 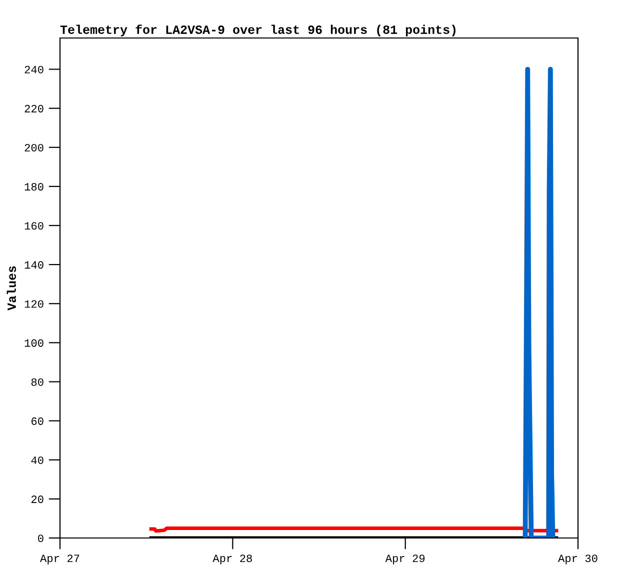 What do you see at coordinates (34, 226) in the screenshot?
I see `y-tick-label: 160` at bounding box center [34, 226].